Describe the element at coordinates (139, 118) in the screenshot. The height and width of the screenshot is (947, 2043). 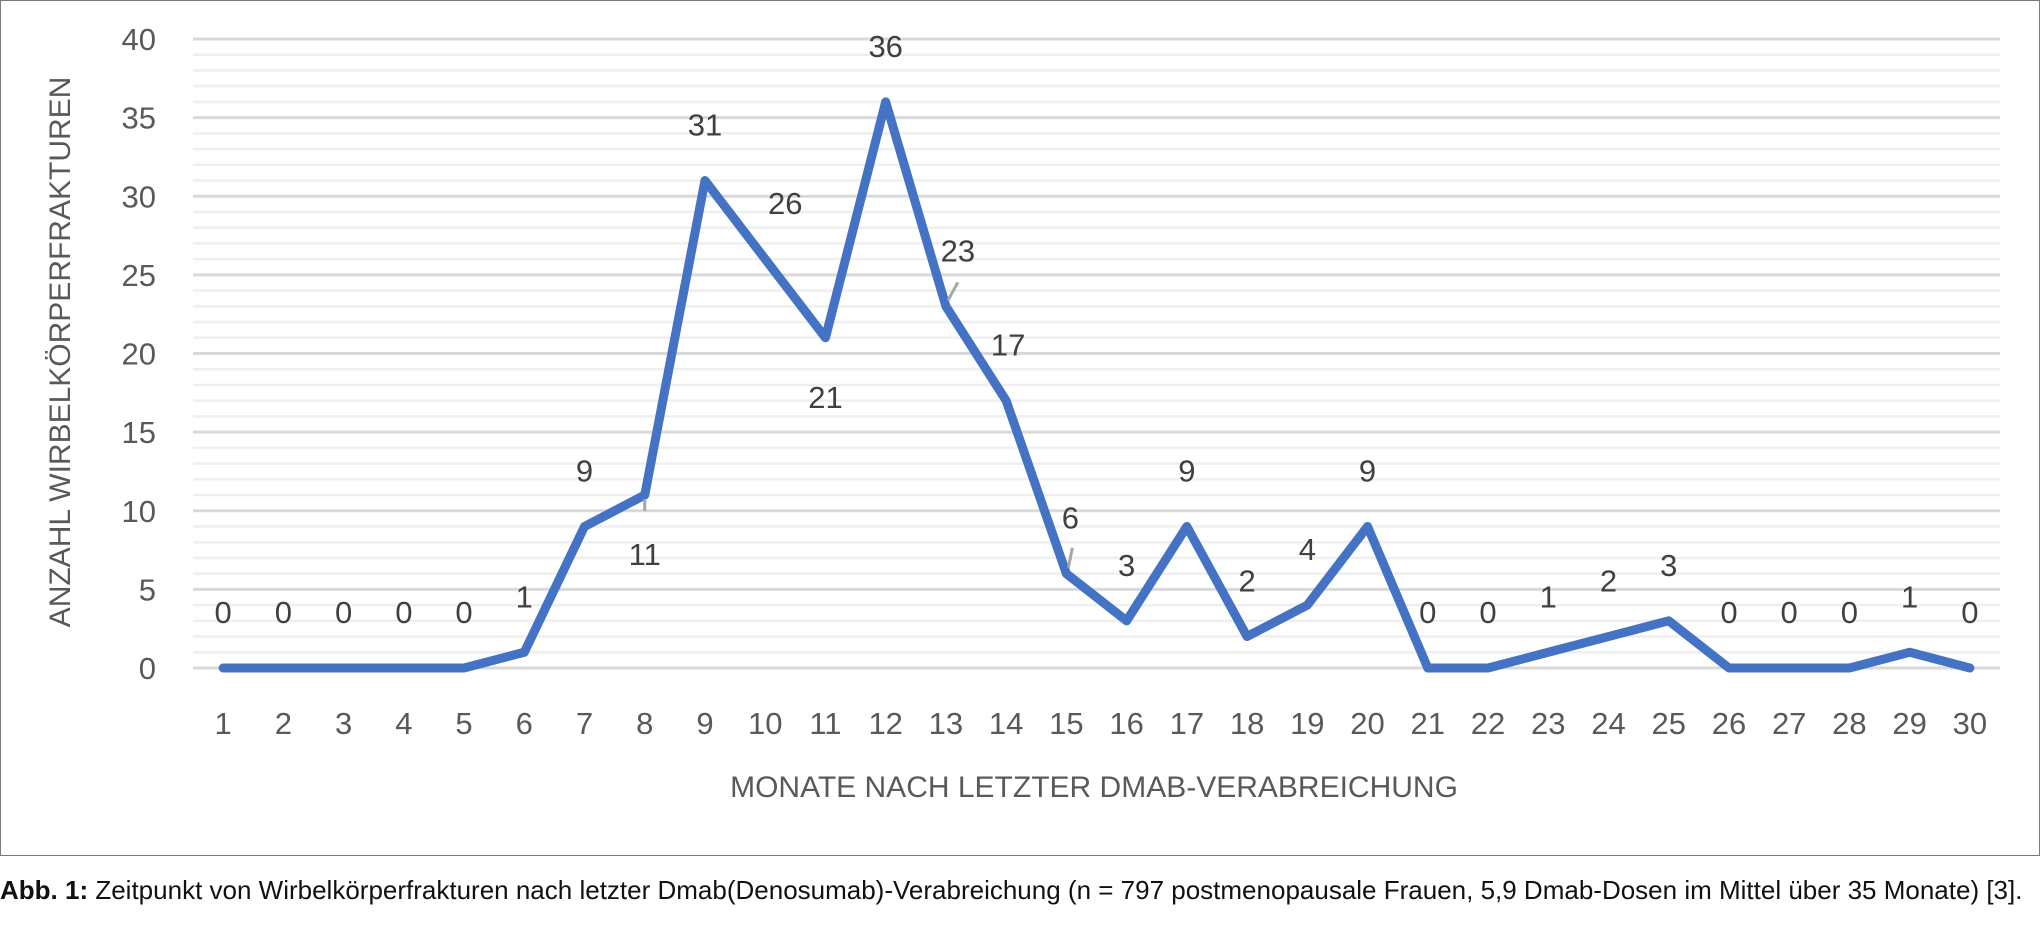
I see `y-tick-label: 35` at that location.